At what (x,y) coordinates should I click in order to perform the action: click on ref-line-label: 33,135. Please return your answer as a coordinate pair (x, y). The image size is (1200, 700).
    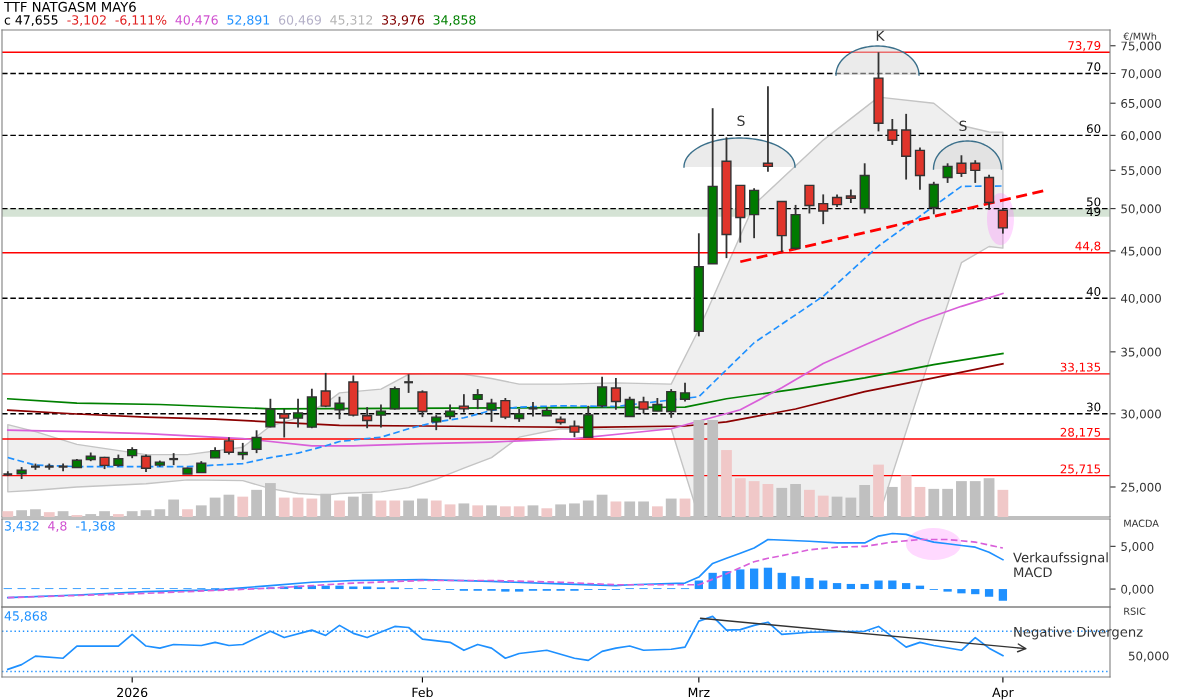
    Looking at the image, I should click on (1080, 367).